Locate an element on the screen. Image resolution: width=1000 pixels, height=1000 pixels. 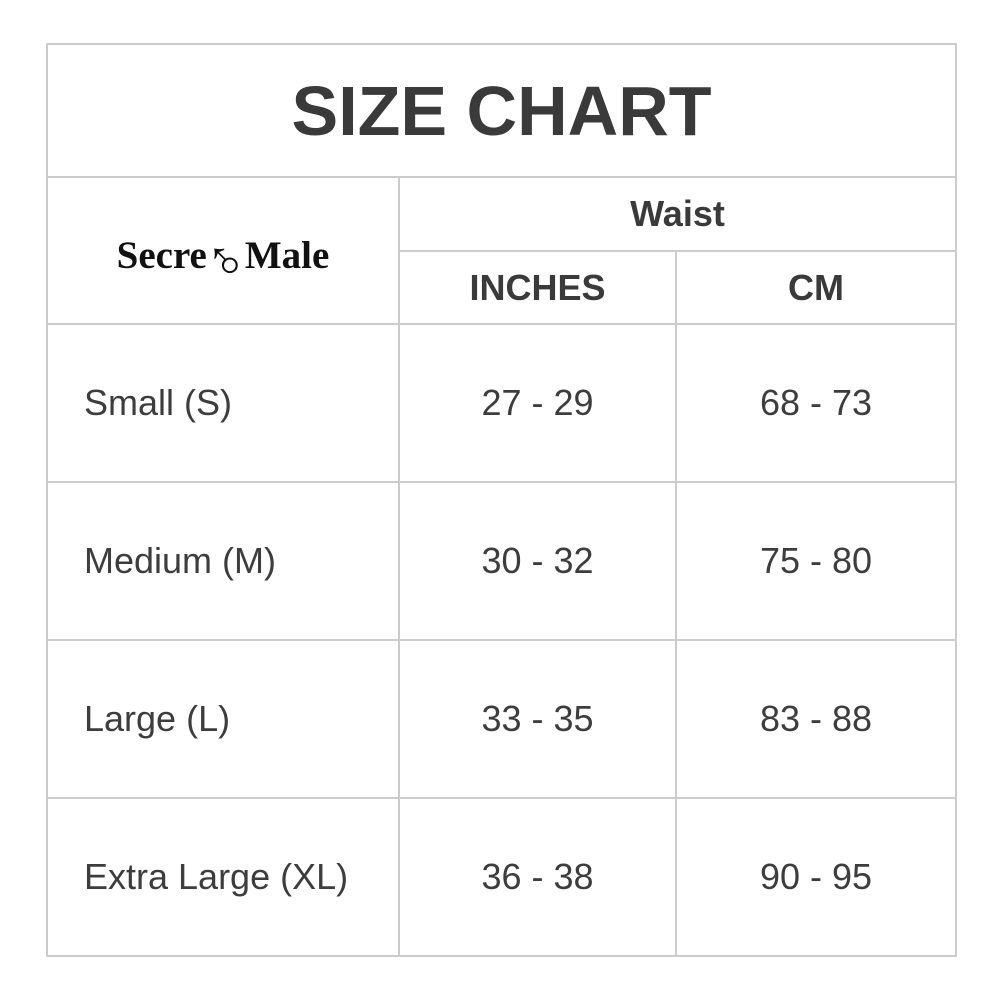
page-title: SIZE CHART is located at coordinates (501, 110).